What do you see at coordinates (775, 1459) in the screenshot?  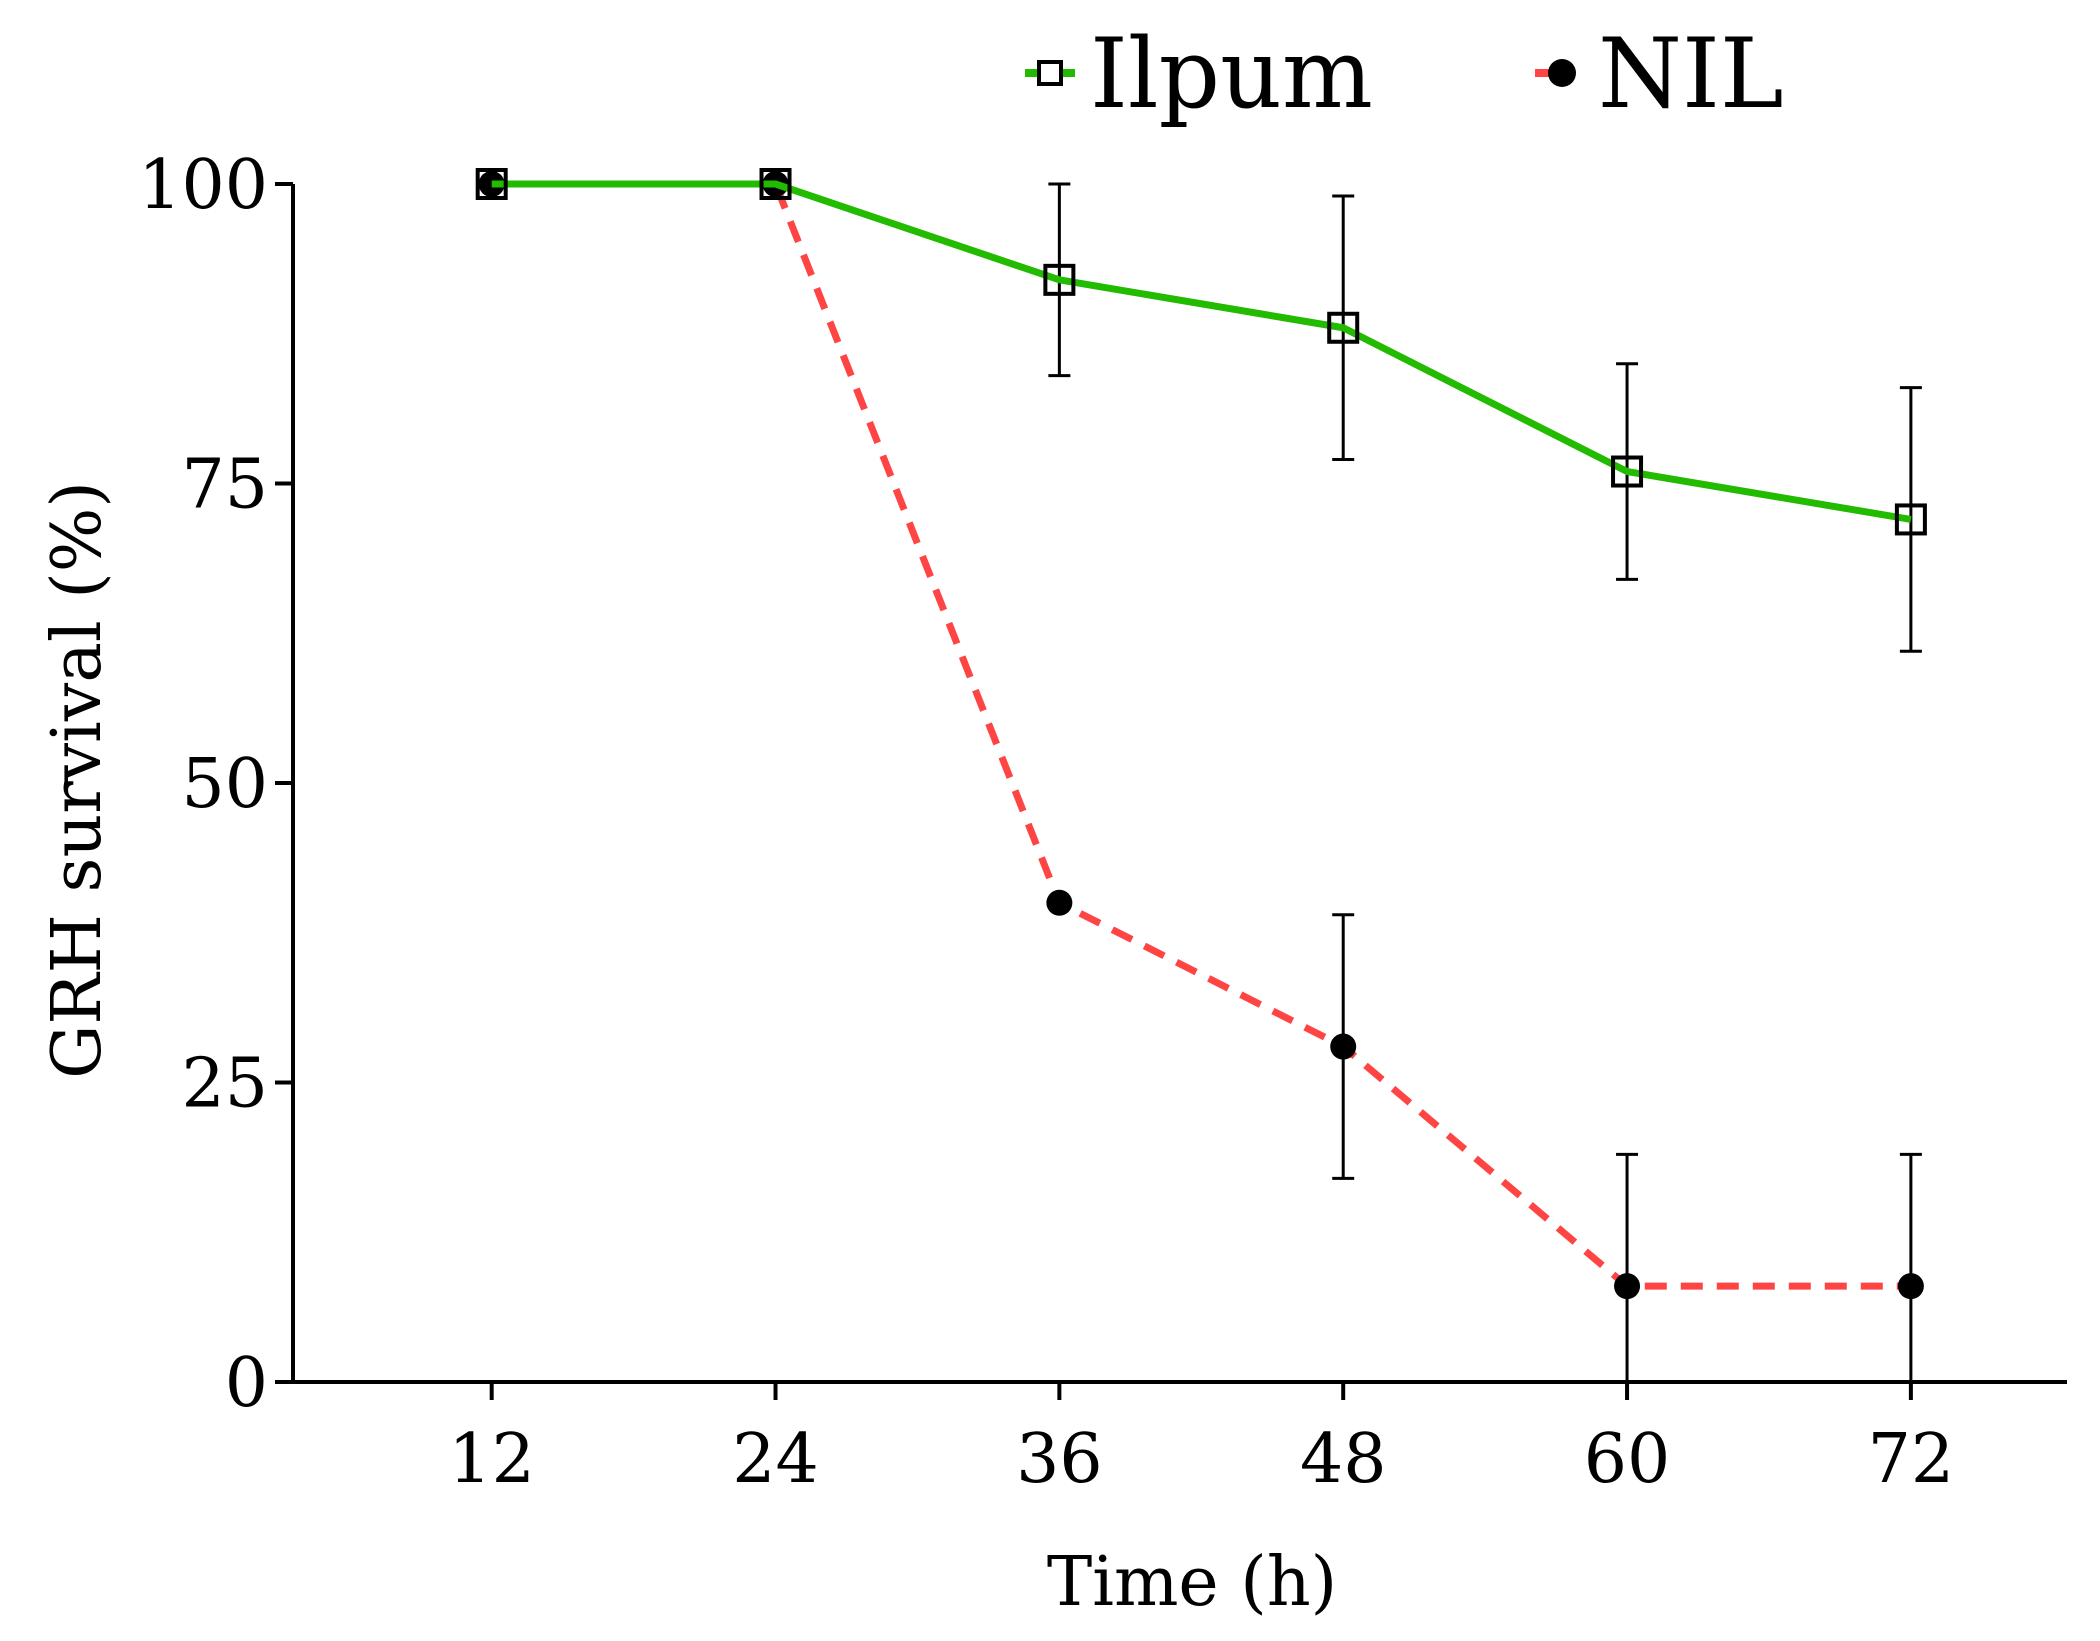 I see `x-tick-label-24: 24` at bounding box center [775, 1459].